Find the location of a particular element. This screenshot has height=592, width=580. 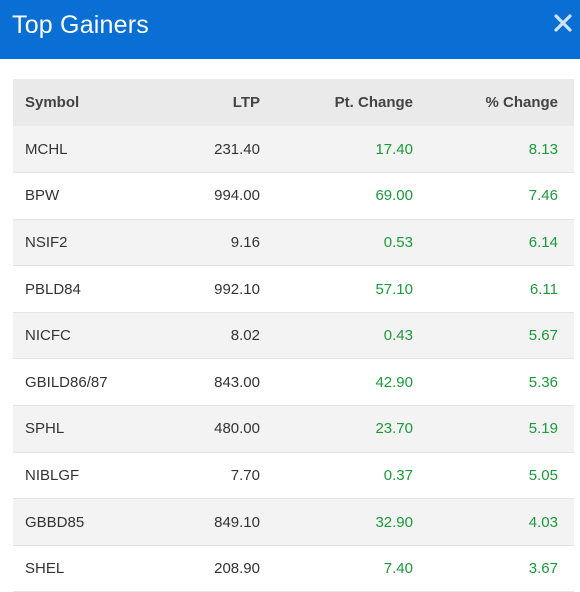

cell-pct-change: 6.11 is located at coordinates (543, 289).